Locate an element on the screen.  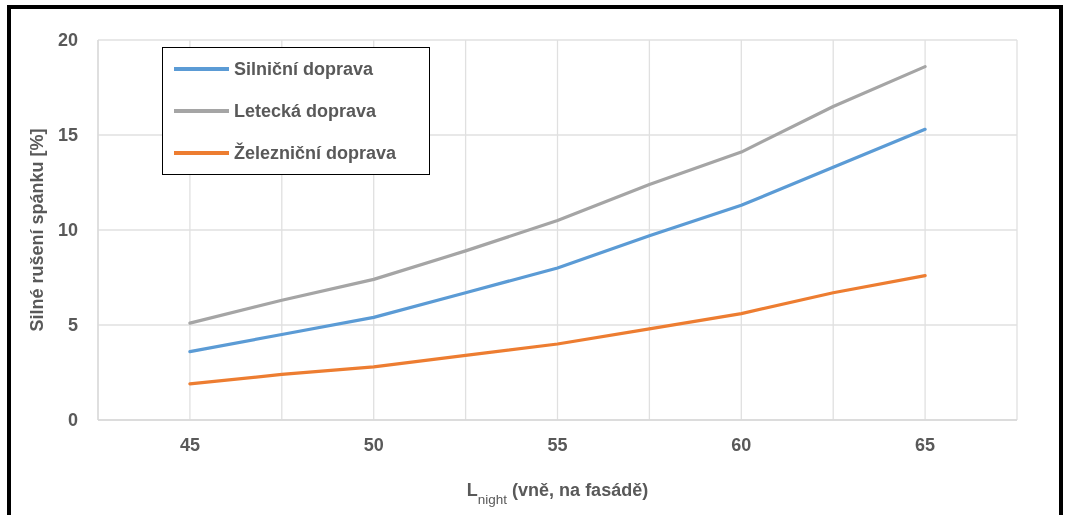
x-tick-label: 60 is located at coordinates (741, 444).